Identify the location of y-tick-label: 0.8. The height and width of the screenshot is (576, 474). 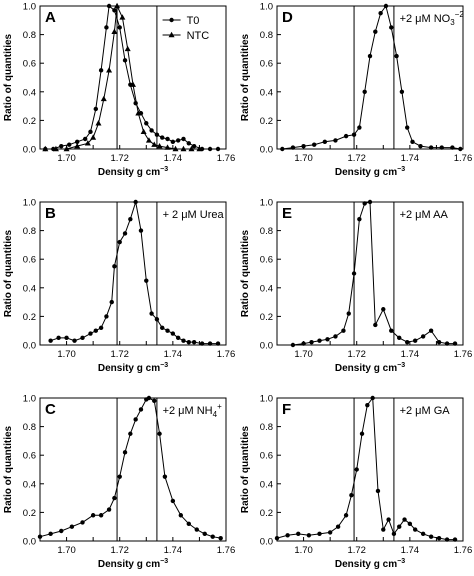
(29, 427).